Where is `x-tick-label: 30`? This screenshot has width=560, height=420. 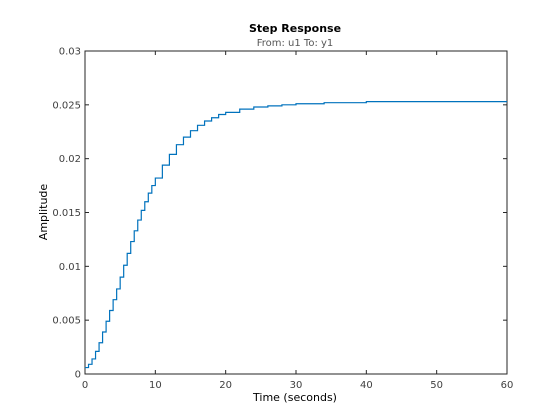
x-tick-label: 30 is located at coordinates (296, 385).